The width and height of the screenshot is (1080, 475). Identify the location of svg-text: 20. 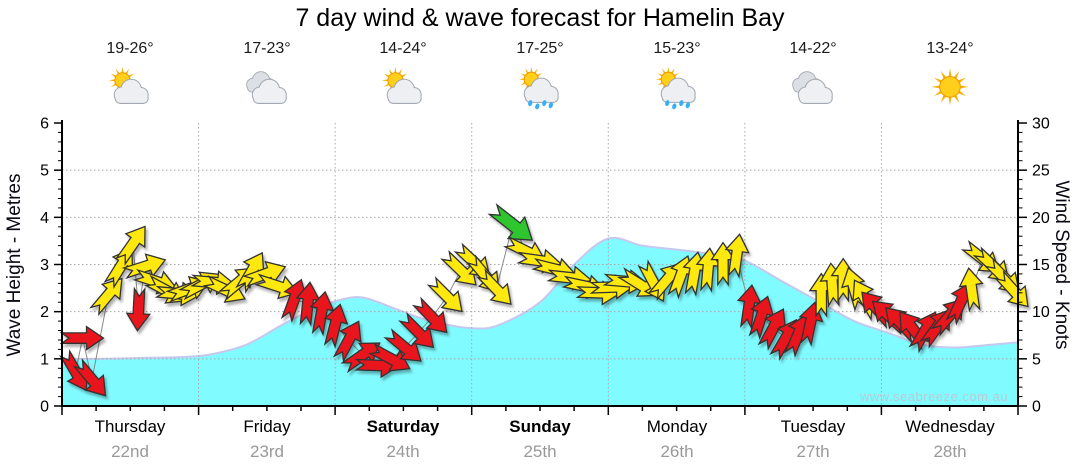
(1041, 218).